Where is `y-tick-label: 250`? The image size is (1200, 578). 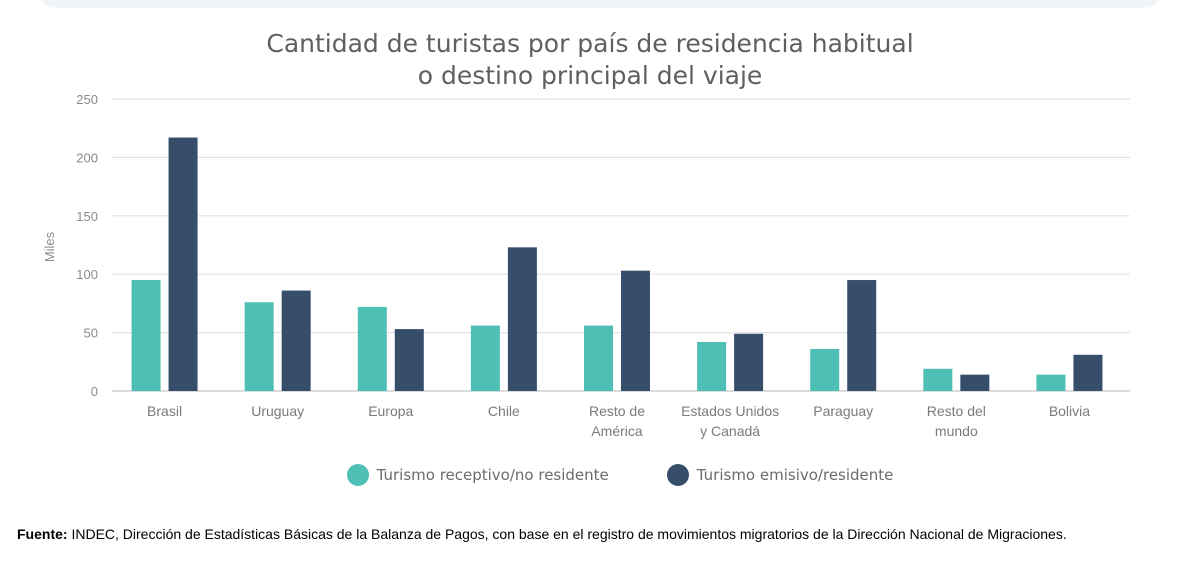
y-tick-label: 250 is located at coordinates (87, 99).